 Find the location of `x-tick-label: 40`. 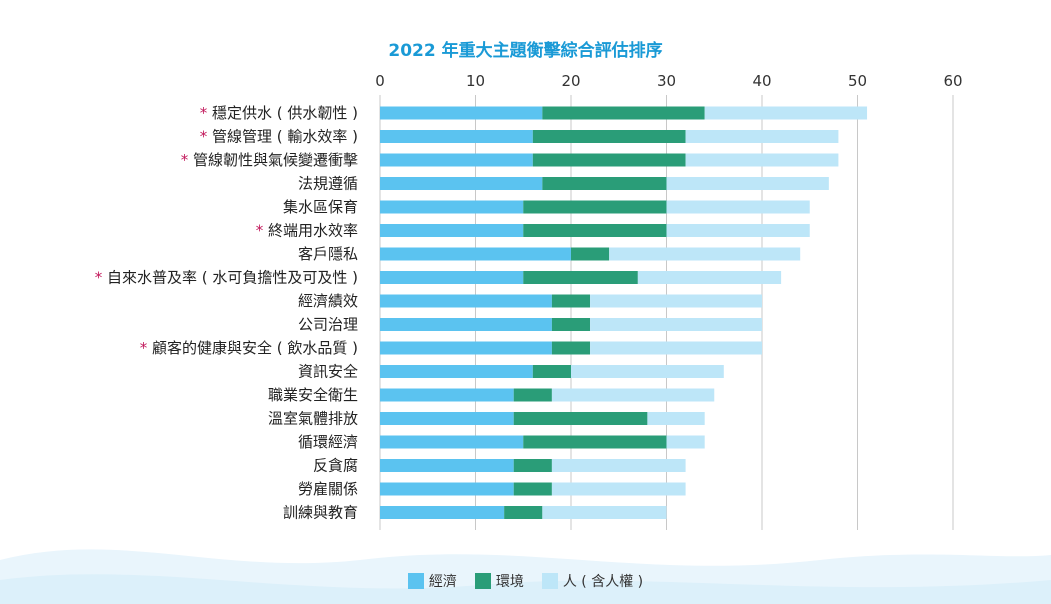

x-tick-label: 40 is located at coordinates (761, 81).